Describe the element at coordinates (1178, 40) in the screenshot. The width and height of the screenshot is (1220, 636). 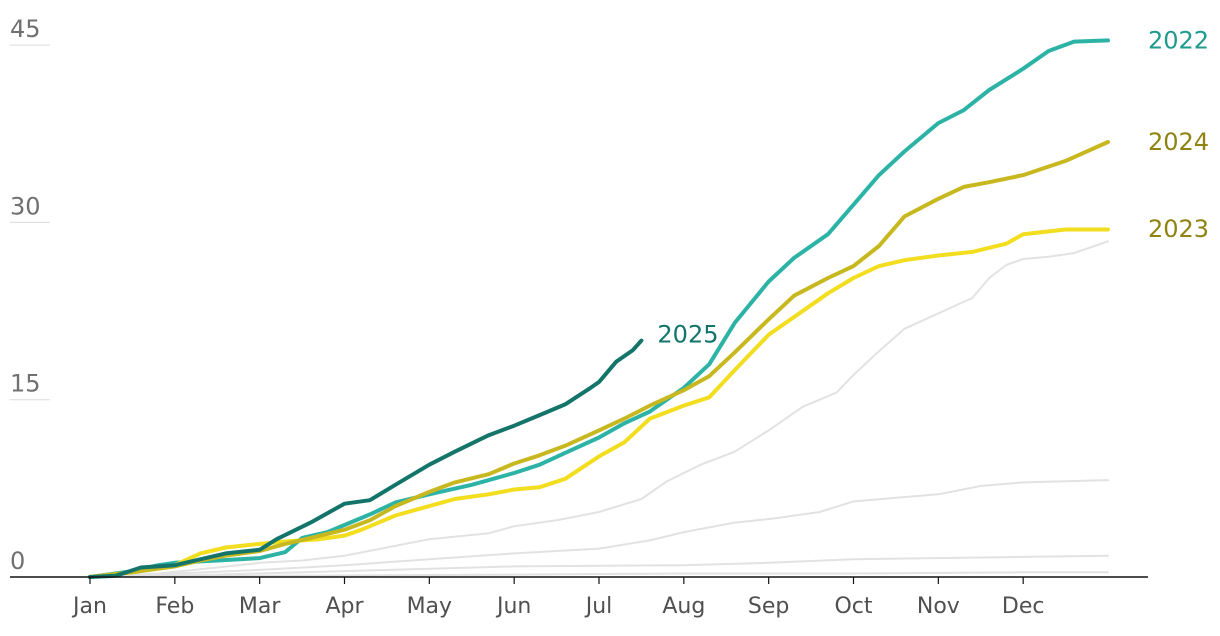
I see `series-label-2022: 2022` at that location.